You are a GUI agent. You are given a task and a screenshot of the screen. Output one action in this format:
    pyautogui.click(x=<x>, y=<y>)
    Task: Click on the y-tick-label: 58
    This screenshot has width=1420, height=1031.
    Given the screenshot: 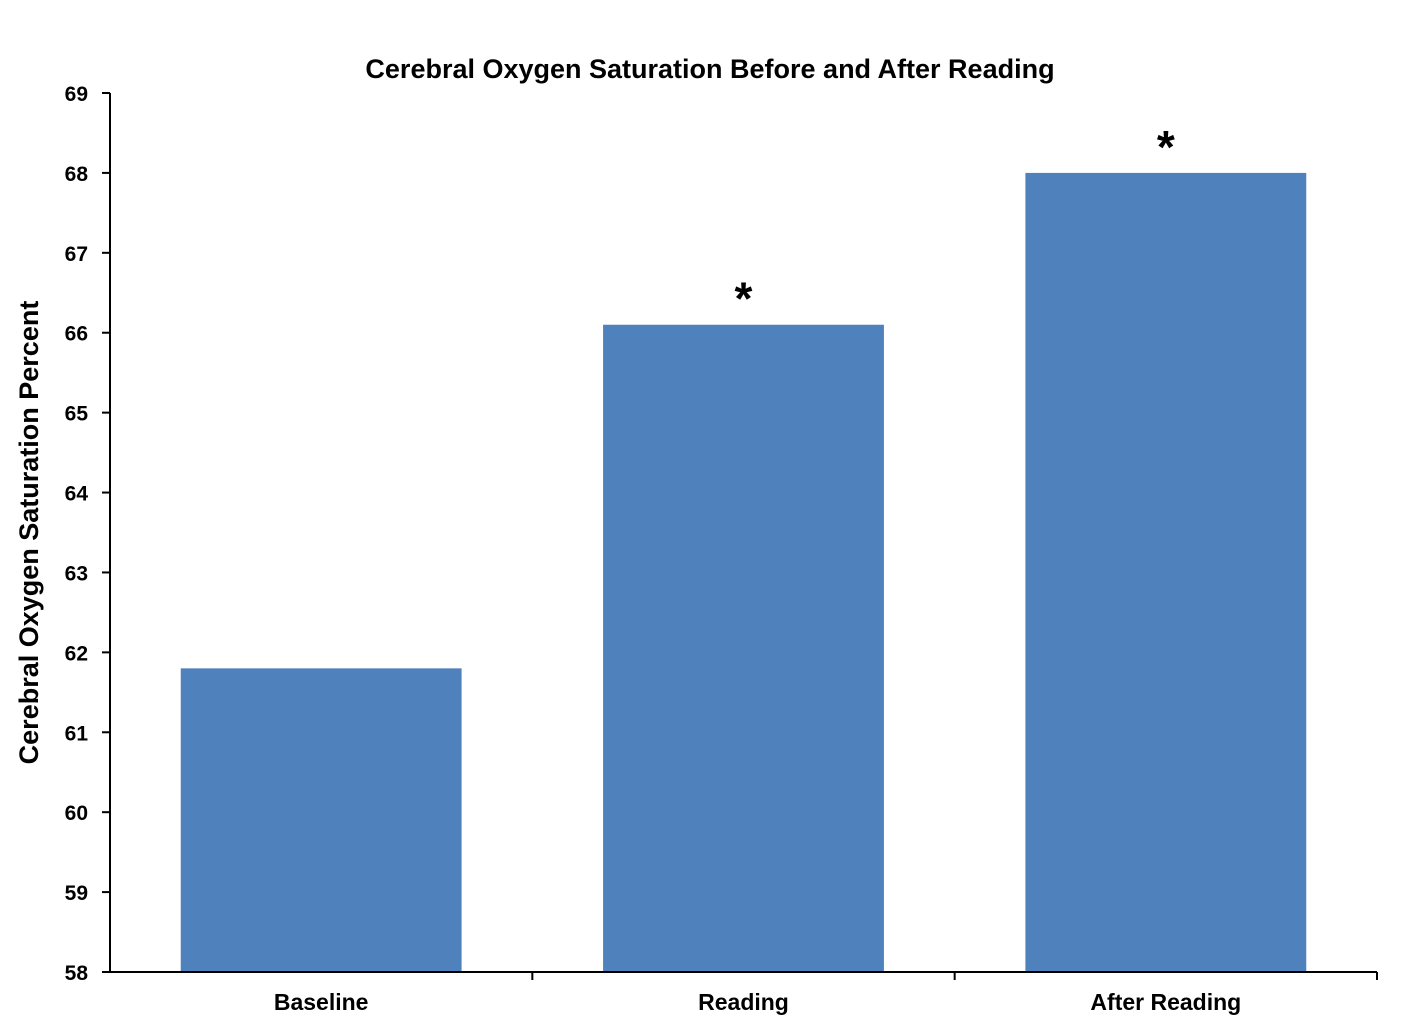 What is the action you would take?
    pyautogui.click(x=77, y=973)
    